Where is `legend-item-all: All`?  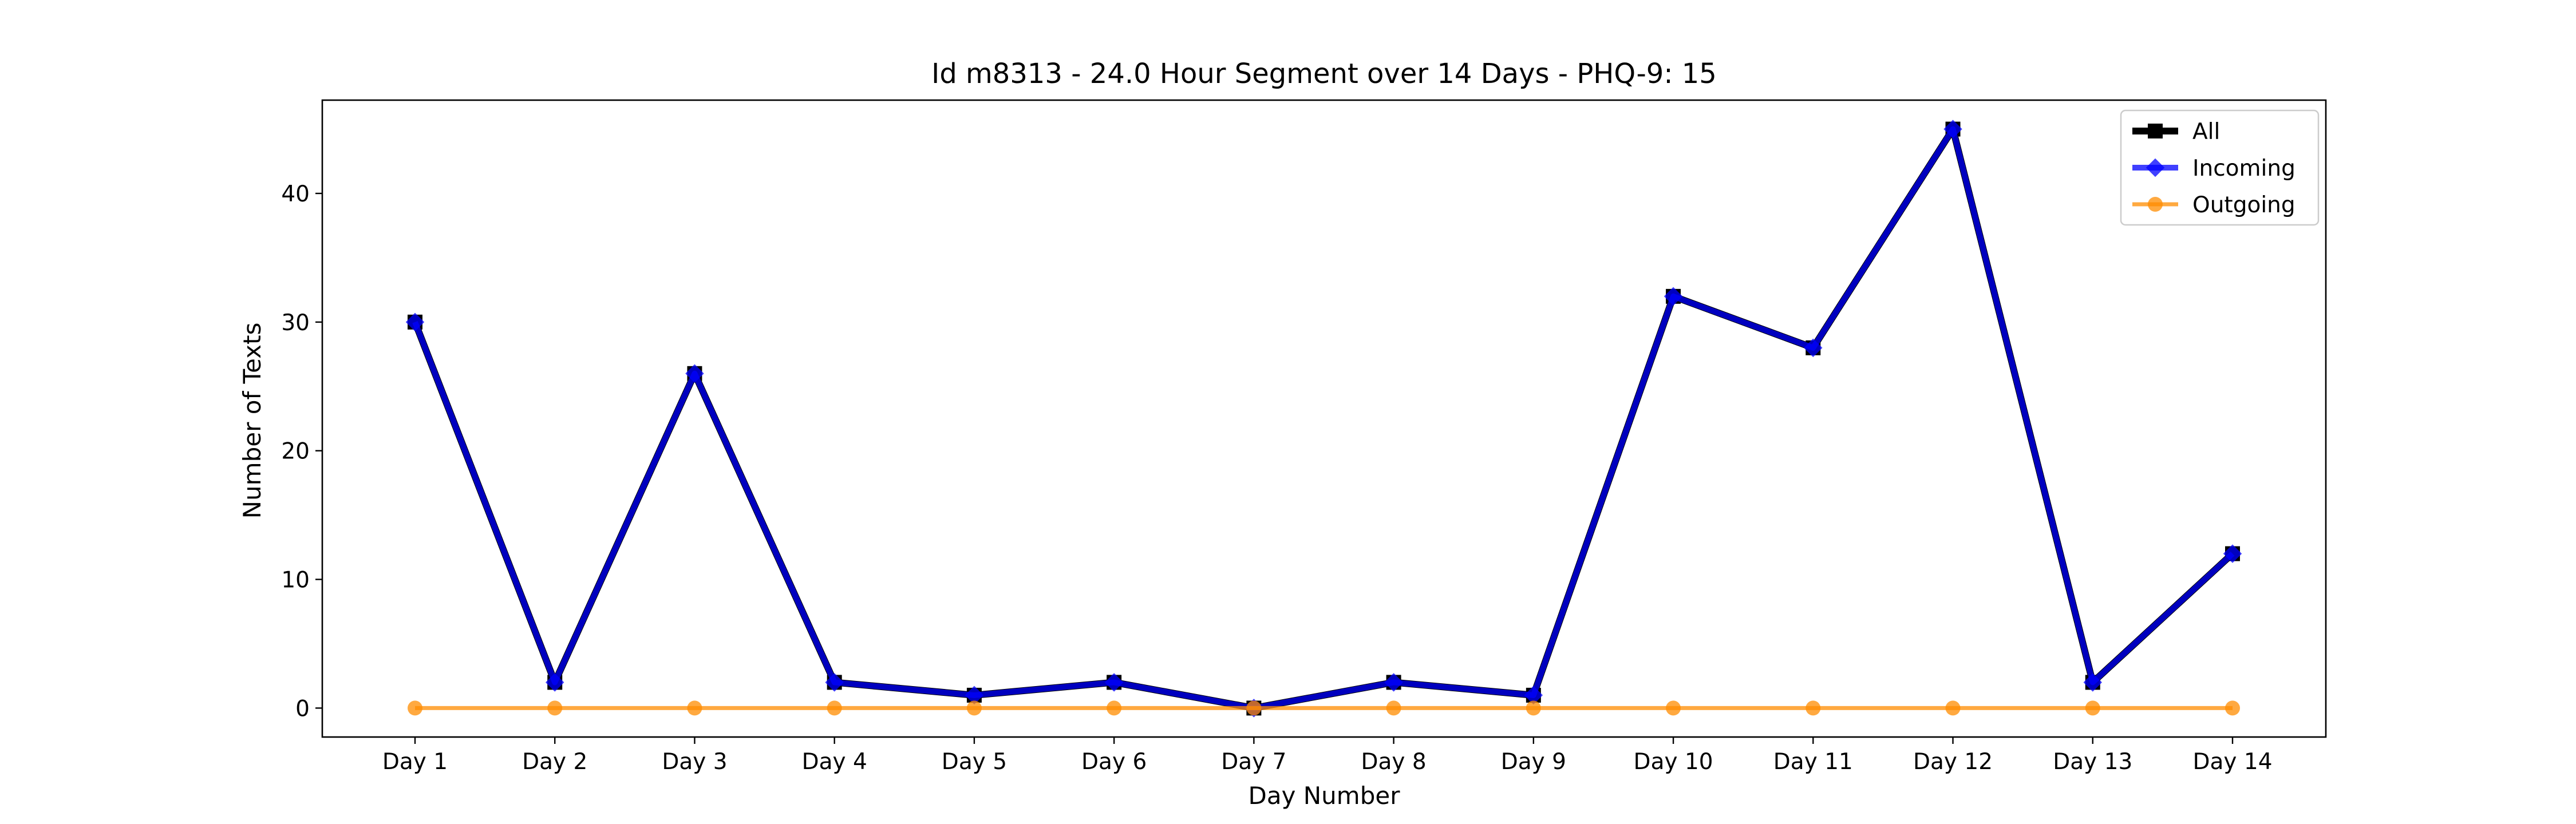 legend-item-all: All is located at coordinates (2176, 132).